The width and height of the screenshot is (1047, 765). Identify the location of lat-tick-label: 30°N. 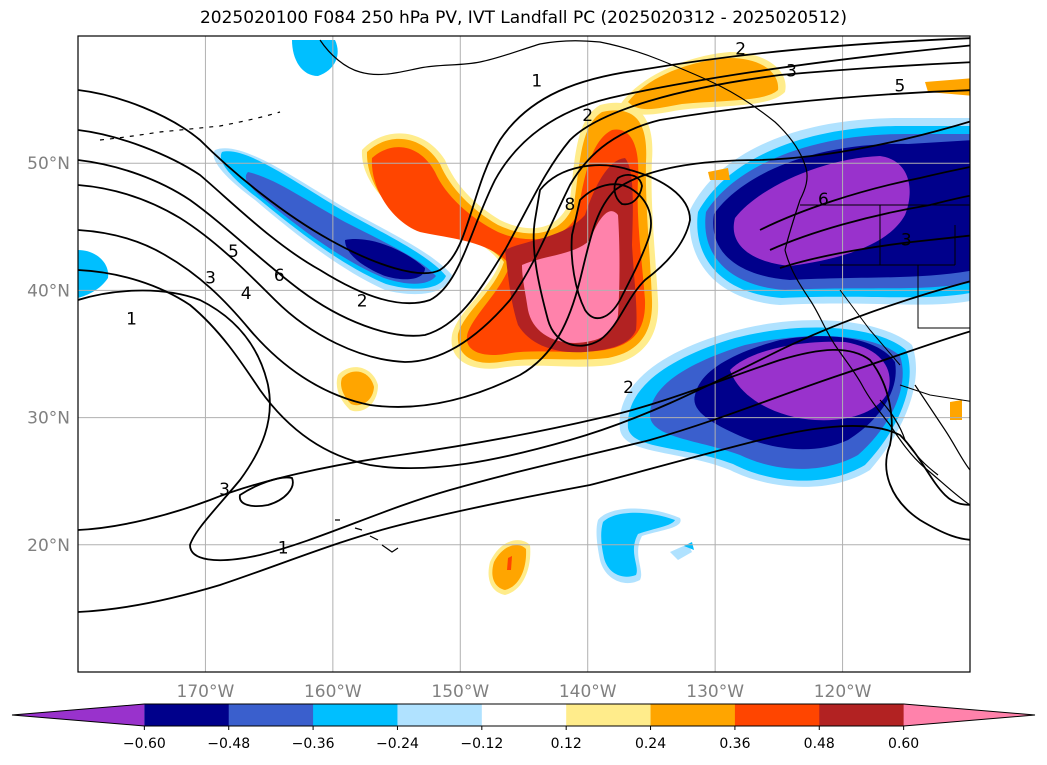
(48, 419).